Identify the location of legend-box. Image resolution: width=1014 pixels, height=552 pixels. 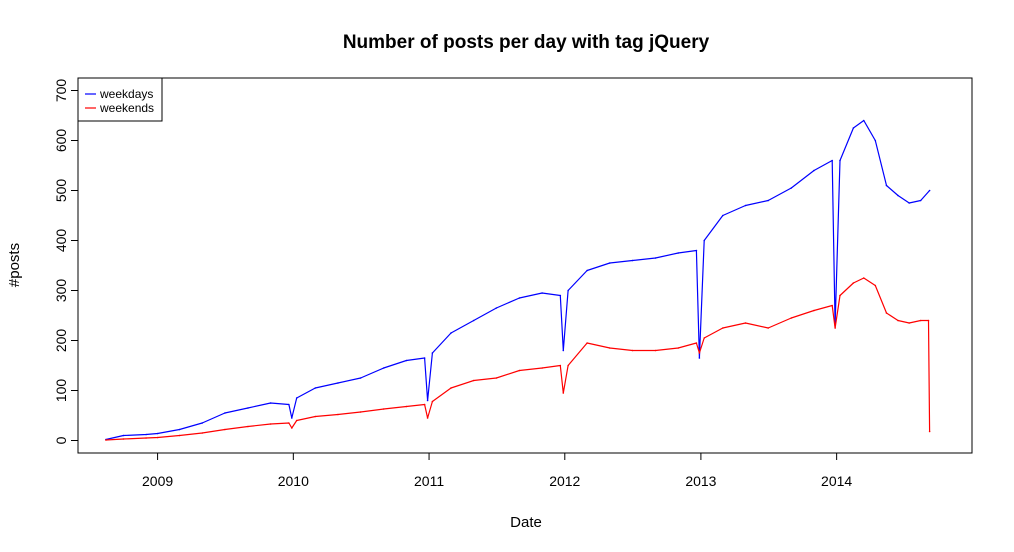
(120, 99).